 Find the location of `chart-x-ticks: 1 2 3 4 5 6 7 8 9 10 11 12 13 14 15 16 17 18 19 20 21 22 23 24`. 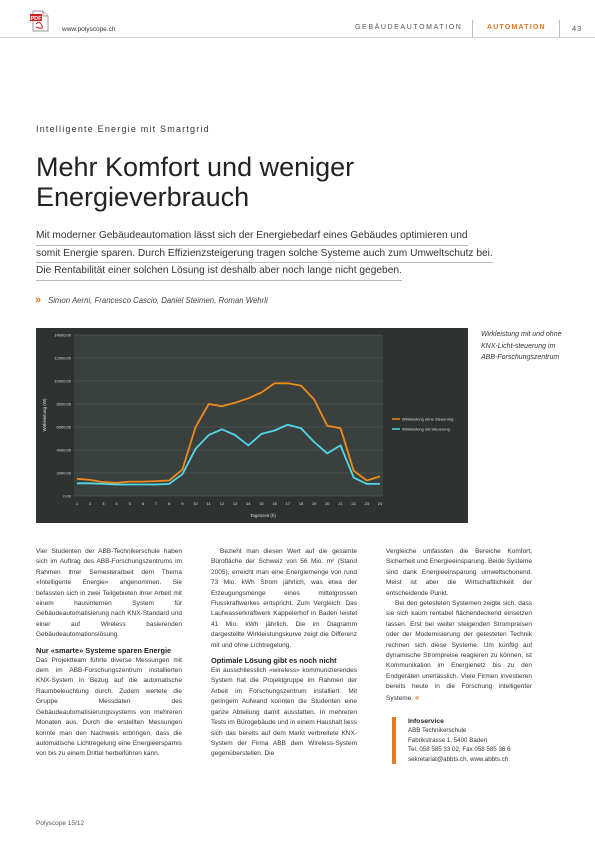

chart-x-ticks: 1 2 3 4 5 6 7 8 9 10 11 12 13 14 15 16 17 18 19 20 21 22 23 24 is located at coordinates (229, 503).